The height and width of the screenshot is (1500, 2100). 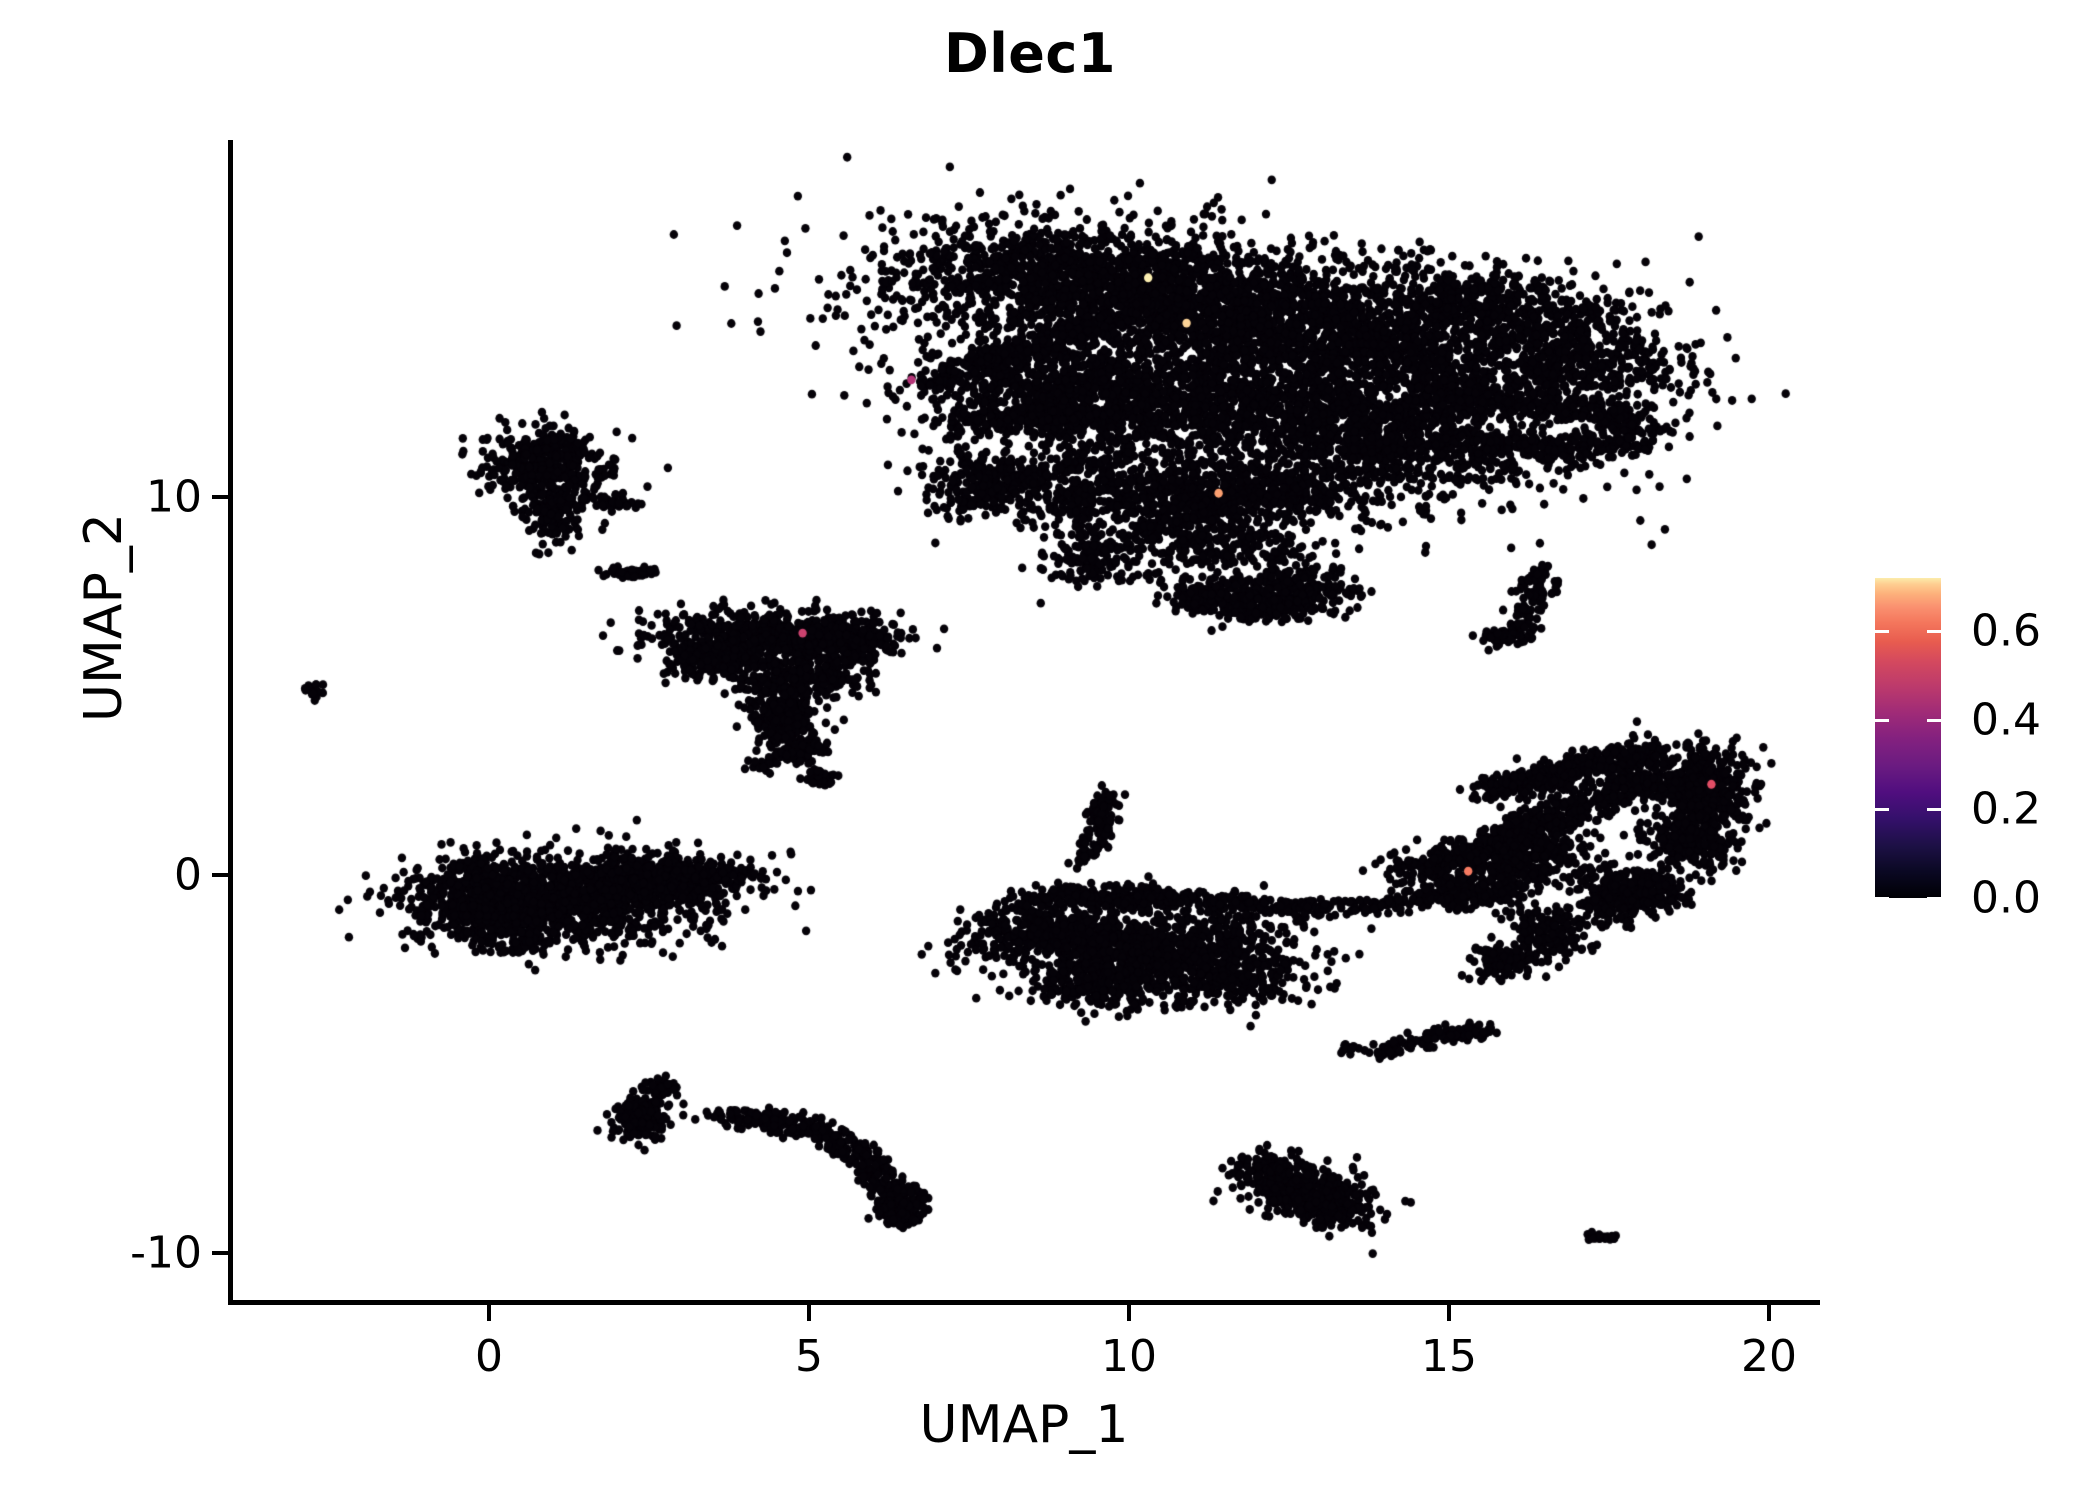 I want to click on x-axis-label: UMAP_1, so click(x=1024, y=1425).